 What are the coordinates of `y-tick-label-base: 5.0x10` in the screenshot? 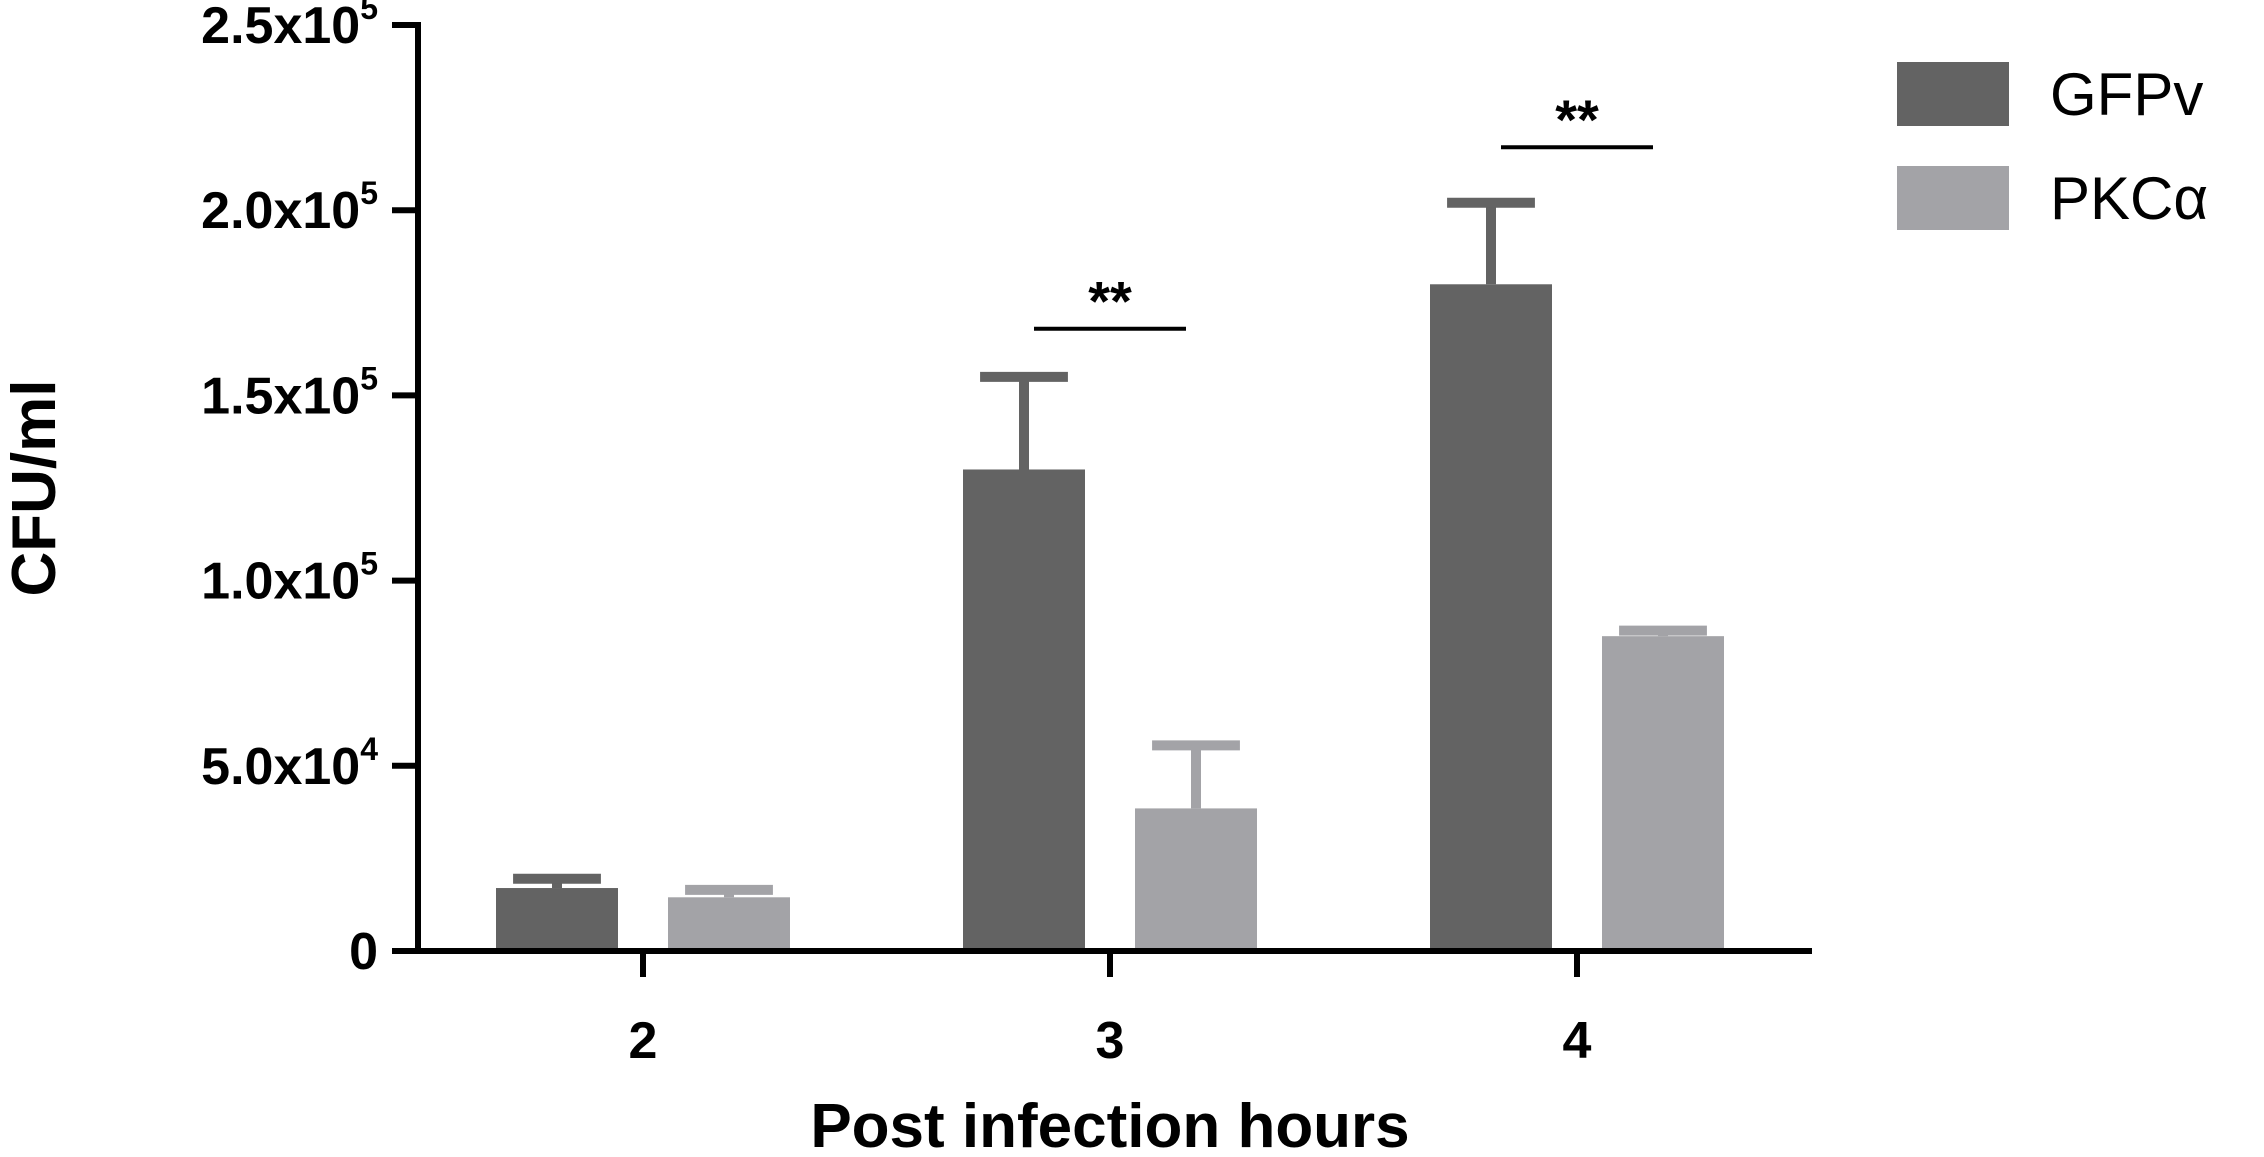 It's located at (280, 767).